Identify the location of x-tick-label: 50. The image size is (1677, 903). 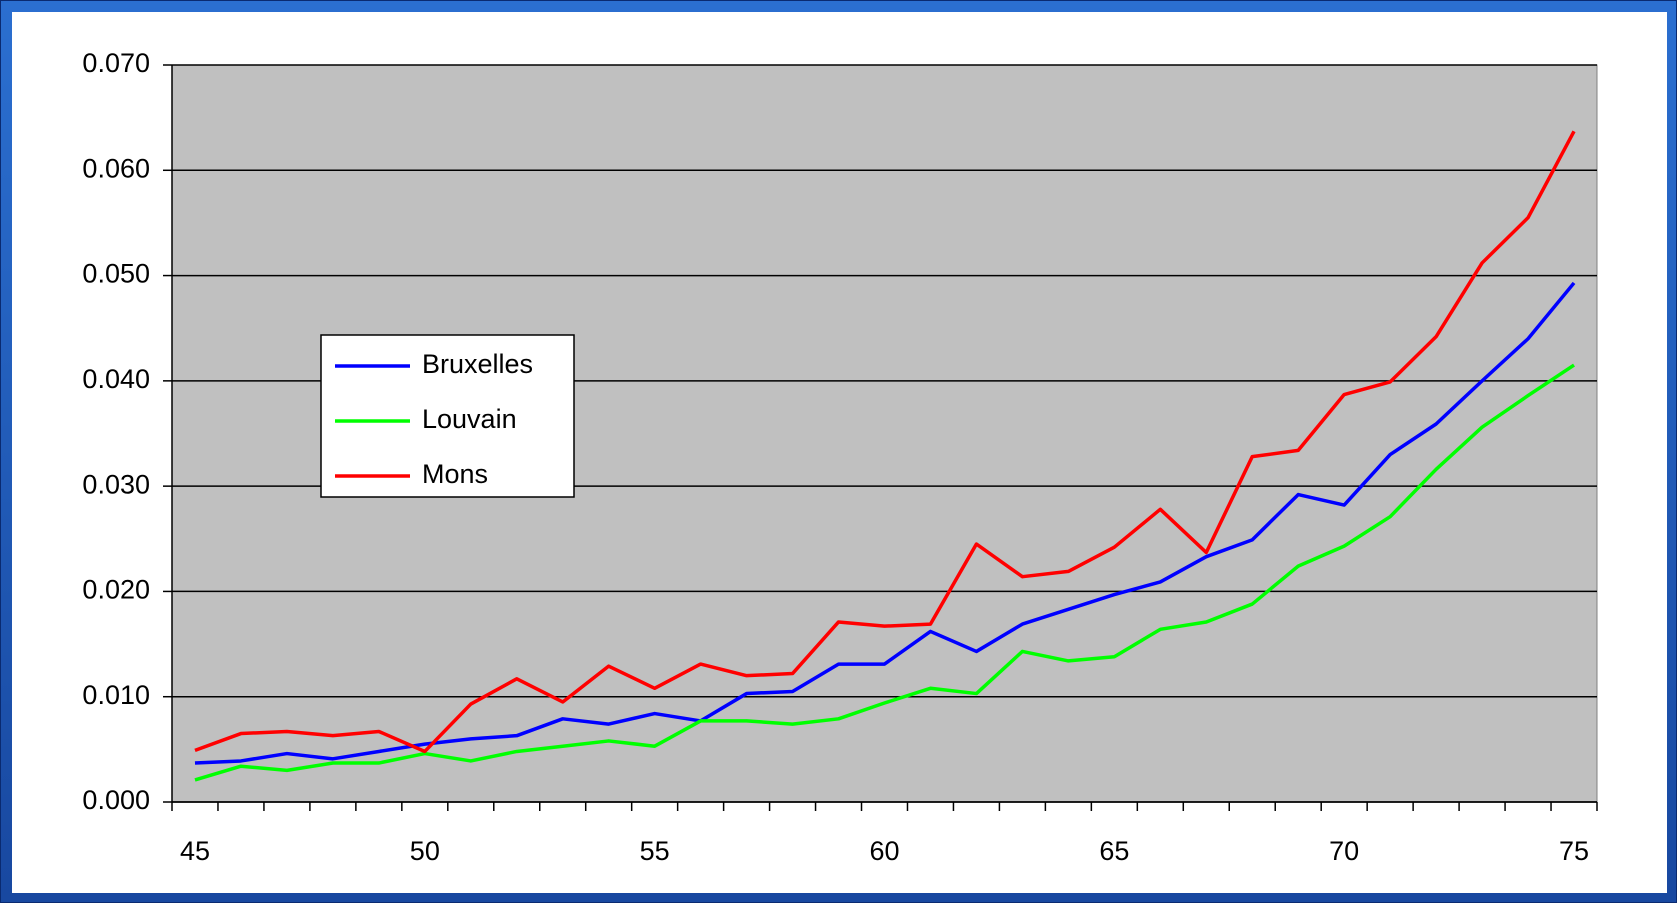
(425, 851).